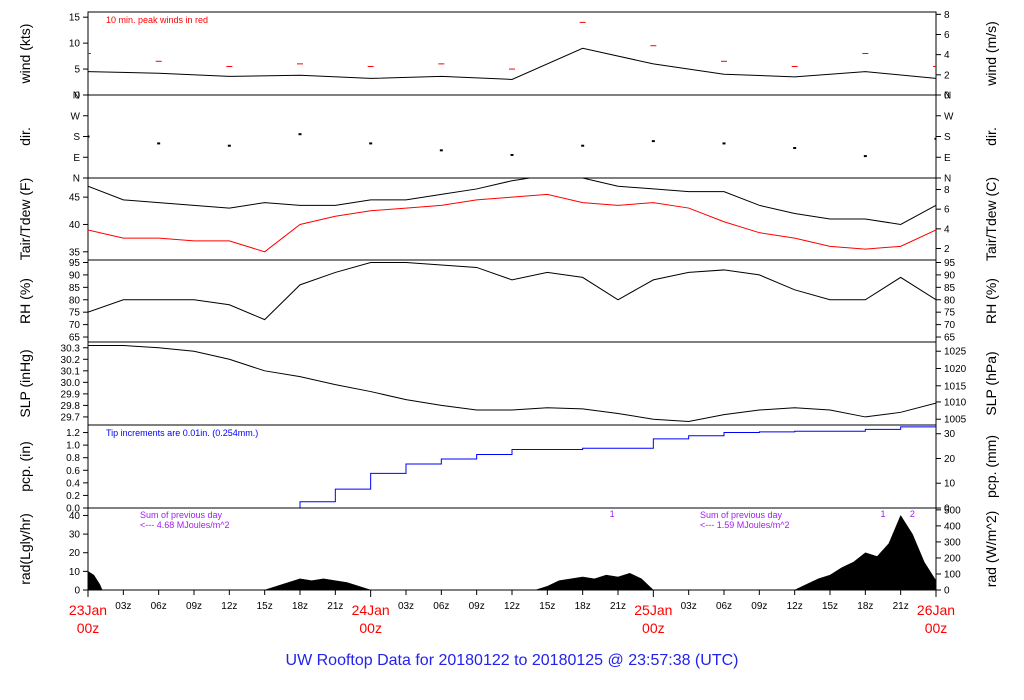 Image resolution: width=1024 pixels, height=700 pixels. I want to click on y-tick-label-right: 0, so click(947, 96).